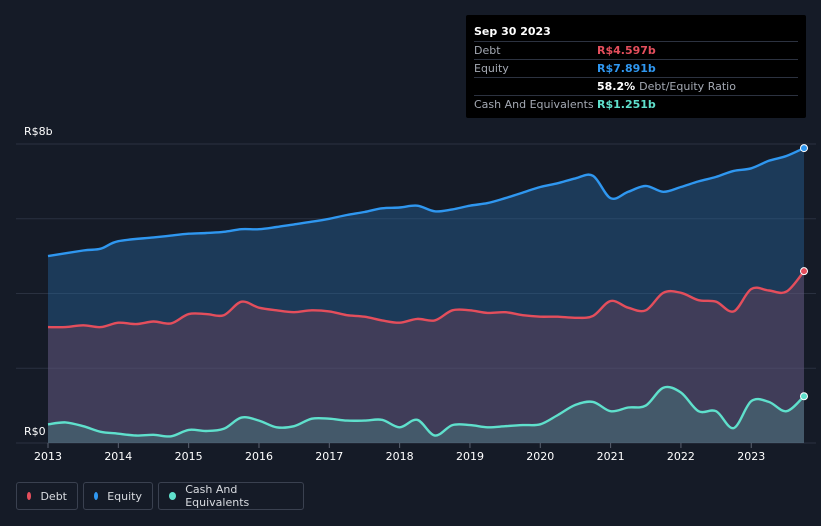 This screenshot has width=821, height=526. What do you see at coordinates (124, 496) in the screenshot?
I see `legend-equity-label: Equity` at bounding box center [124, 496].